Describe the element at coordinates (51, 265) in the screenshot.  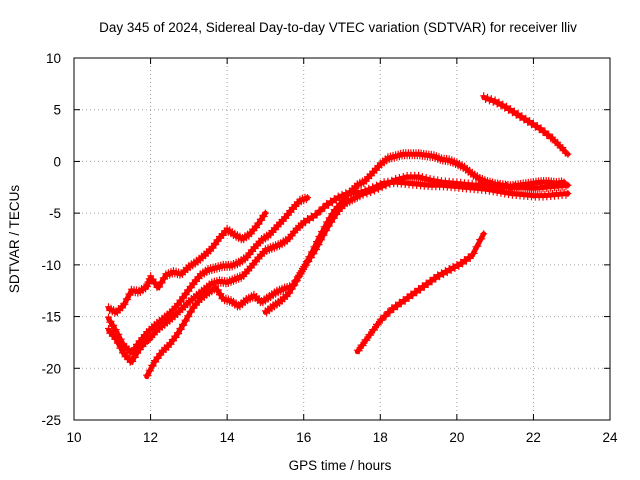
I see `y-tick-label: -10` at that location.